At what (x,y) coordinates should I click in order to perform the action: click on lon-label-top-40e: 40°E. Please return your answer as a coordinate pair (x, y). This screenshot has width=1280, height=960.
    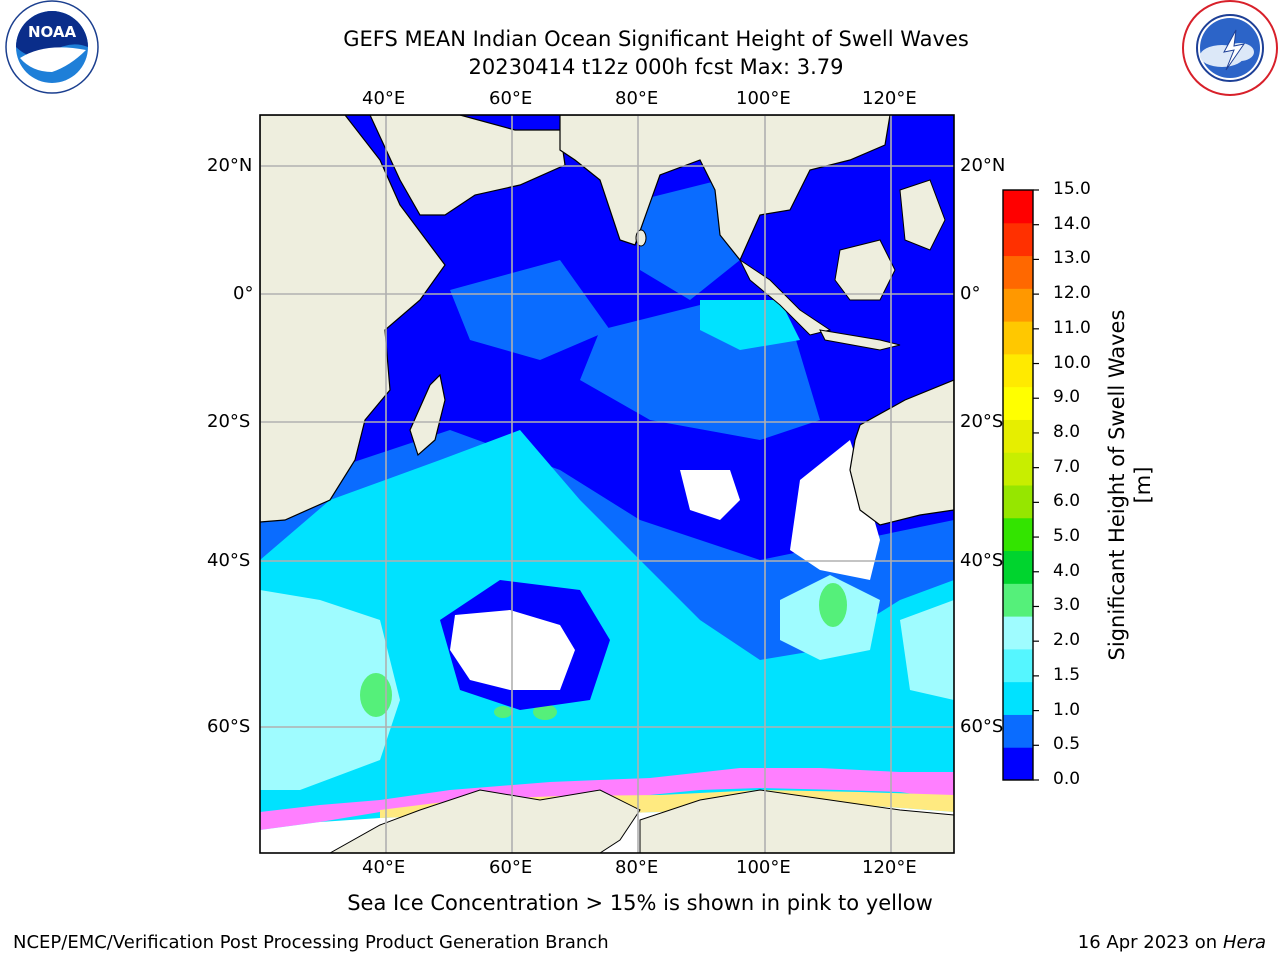
    Looking at the image, I should click on (384, 98).